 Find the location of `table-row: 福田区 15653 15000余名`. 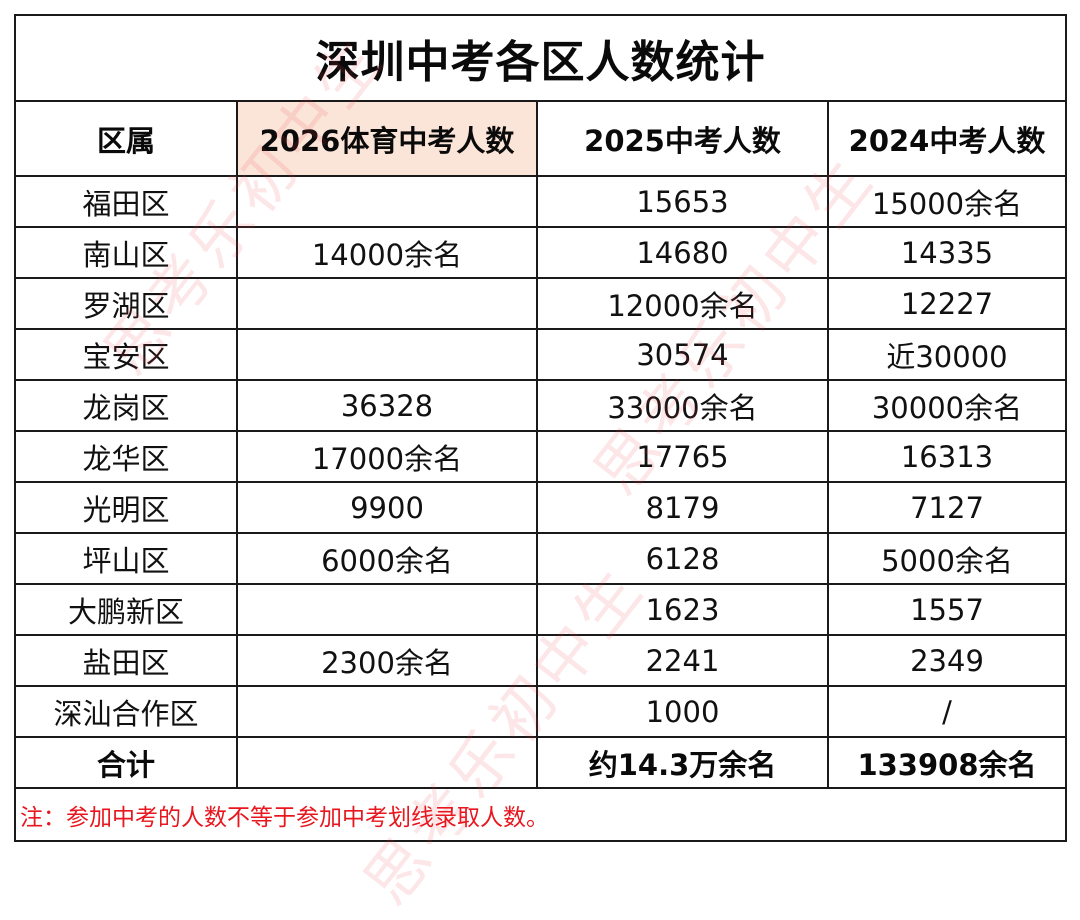

table-row: 福田区 15653 15000余名 is located at coordinates (540, 201).